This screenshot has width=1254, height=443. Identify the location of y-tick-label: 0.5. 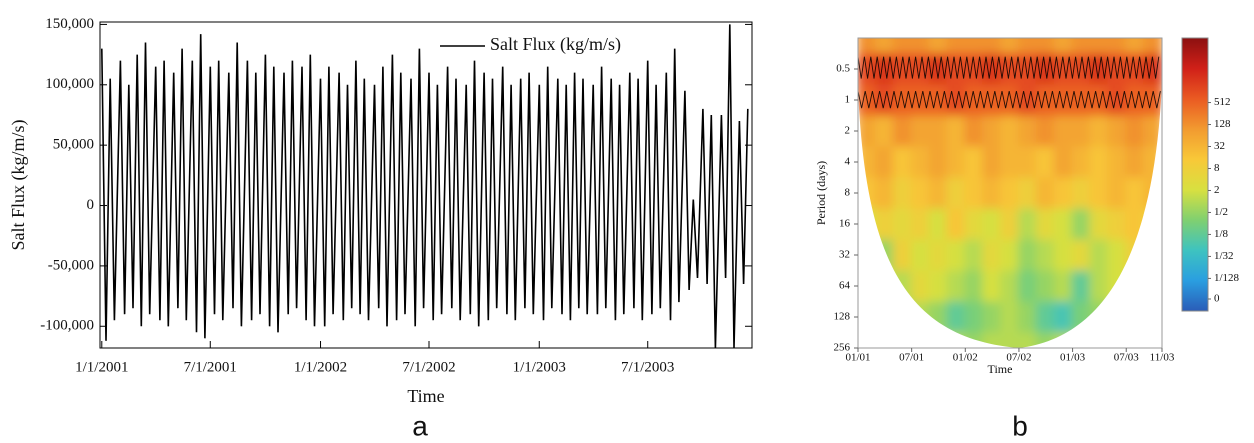
(843, 69).